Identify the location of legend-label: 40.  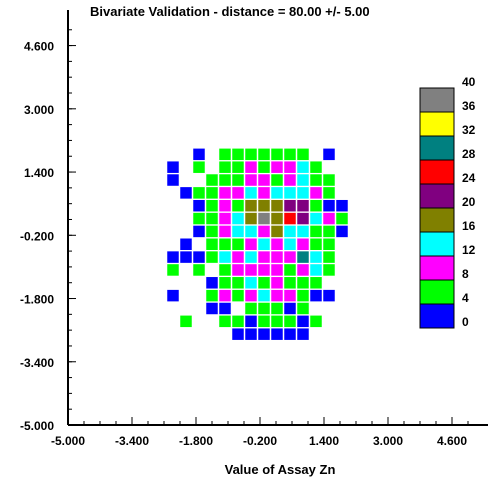
(469, 82).